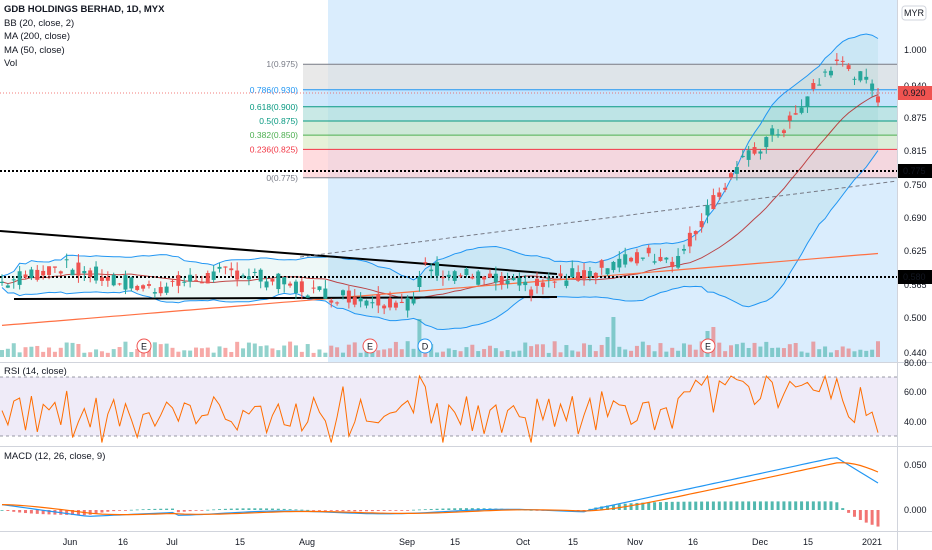 This screenshot has height=550, width=932. What do you see at coordinates (84, 9) in the screenshot?
I see `symbol-title: GDB HOLDINGS BERHAD, 1D, MYX` at bounding box center [84, 9].